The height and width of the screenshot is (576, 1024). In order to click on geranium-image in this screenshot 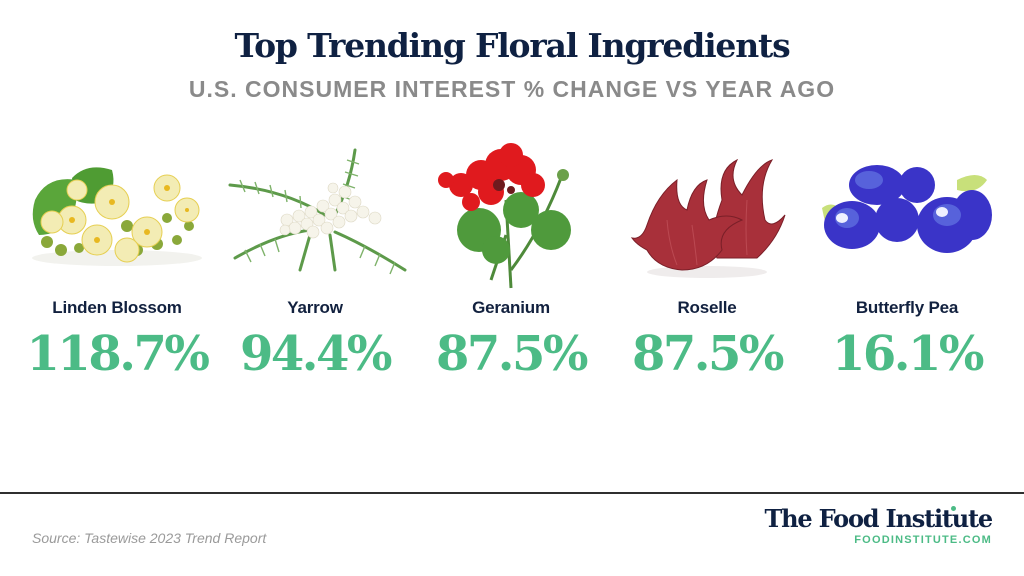, I will do `click(504, 216)`.